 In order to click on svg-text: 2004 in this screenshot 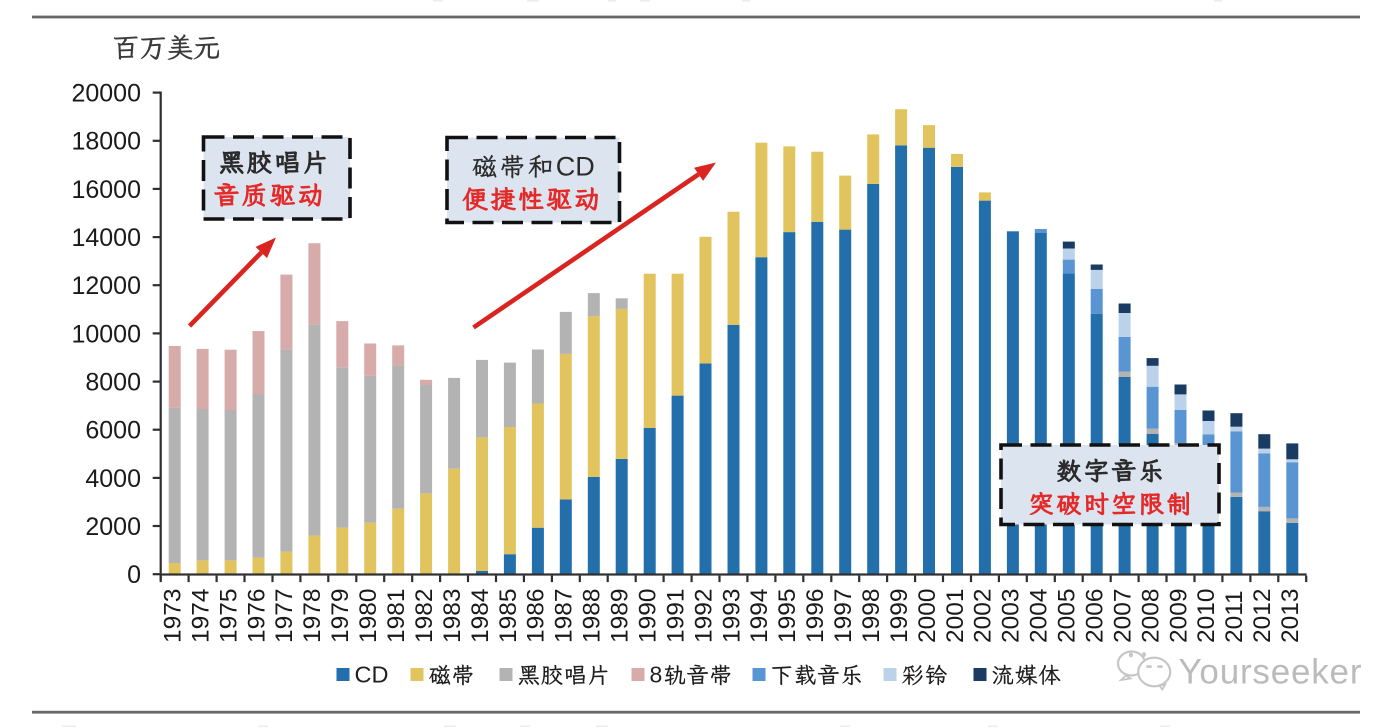, I will do `click(1039, 615)`.